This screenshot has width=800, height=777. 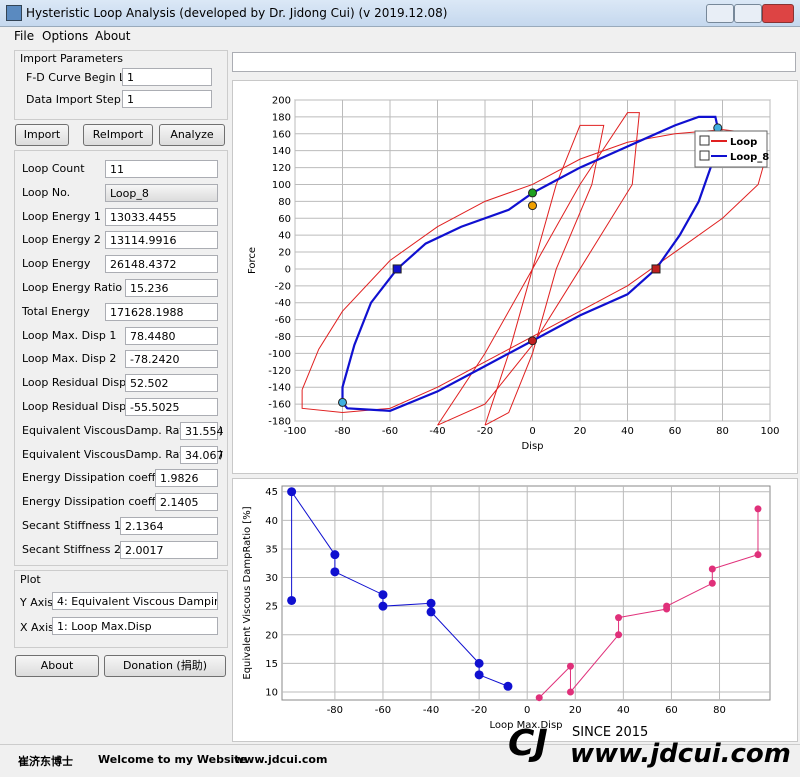 I want to click on button: ReImport, so click(x=118, y=135).